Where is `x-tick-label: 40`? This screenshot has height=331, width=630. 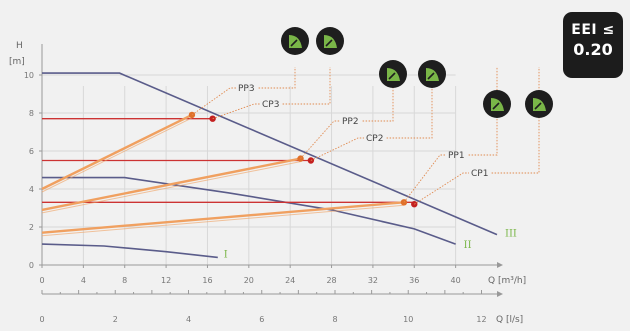 x-tick-label: 40 is located at coordinates (456, 280).